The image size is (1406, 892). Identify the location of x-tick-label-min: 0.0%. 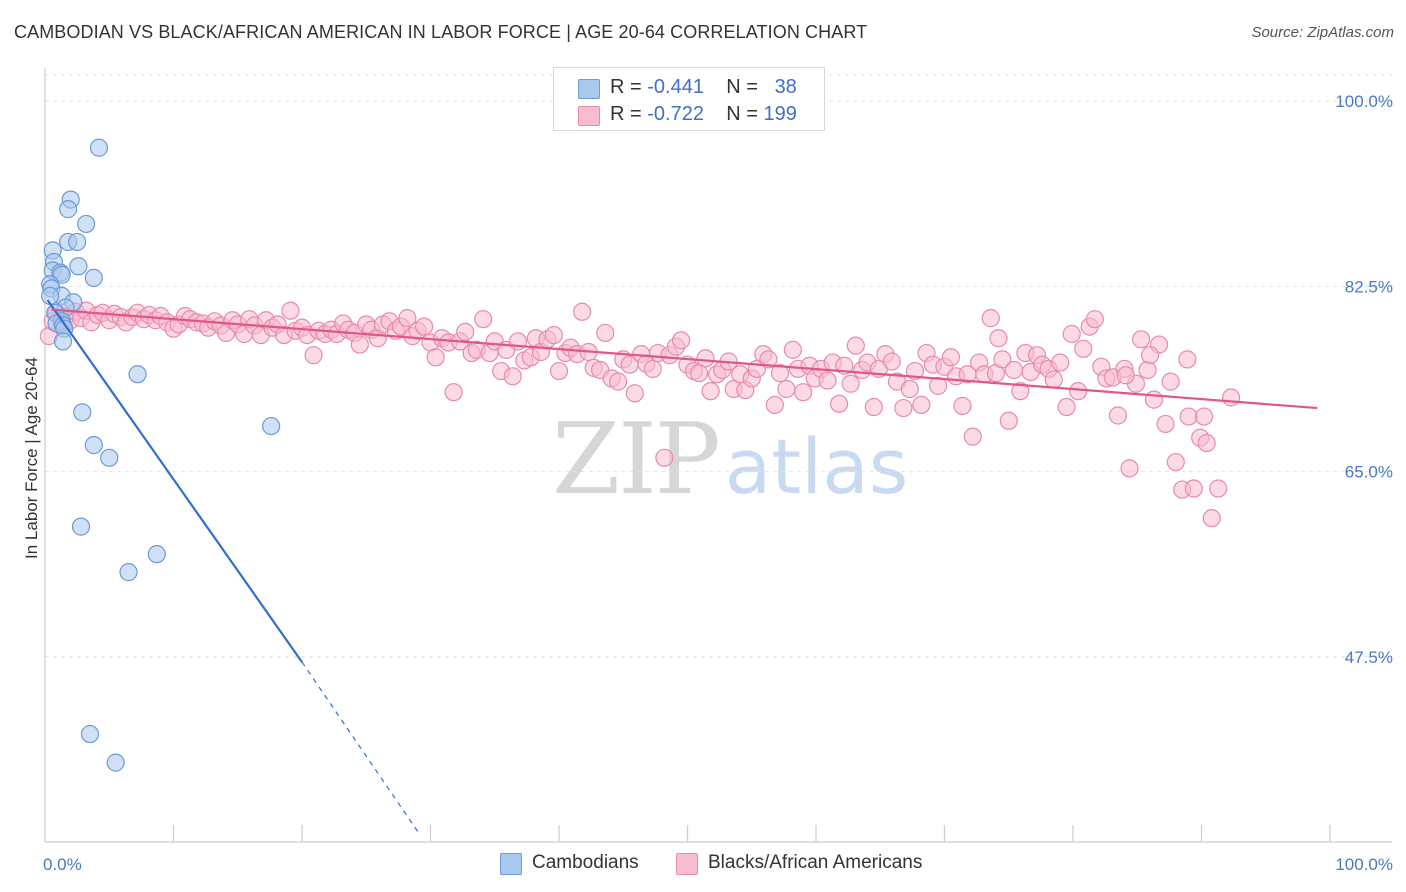
(62, 864).